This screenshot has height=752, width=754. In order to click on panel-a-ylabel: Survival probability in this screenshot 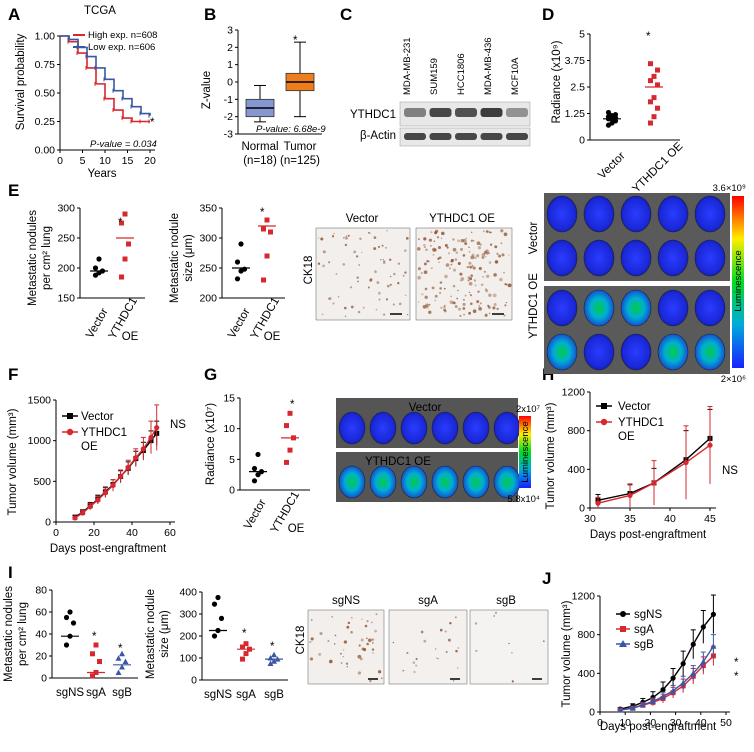, I will do `click(21, 81)`.